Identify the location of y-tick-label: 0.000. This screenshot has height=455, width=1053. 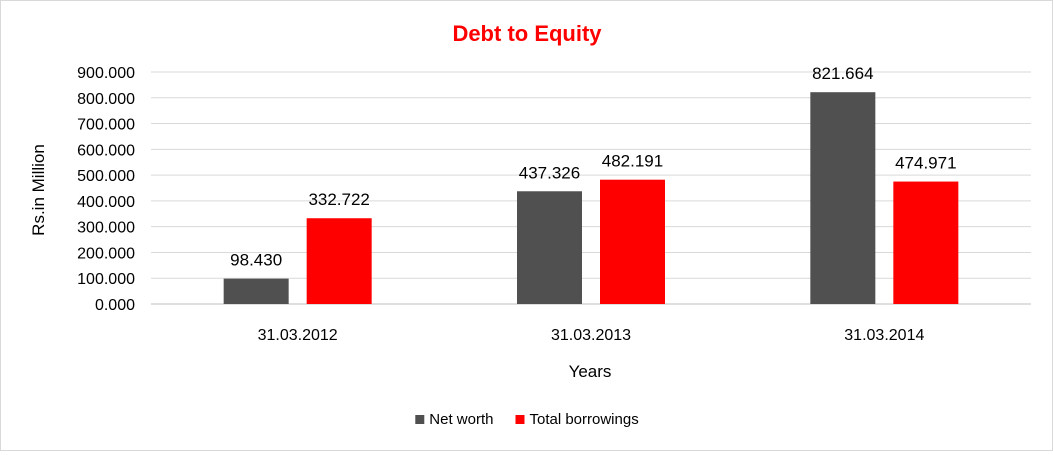
(115, 305).